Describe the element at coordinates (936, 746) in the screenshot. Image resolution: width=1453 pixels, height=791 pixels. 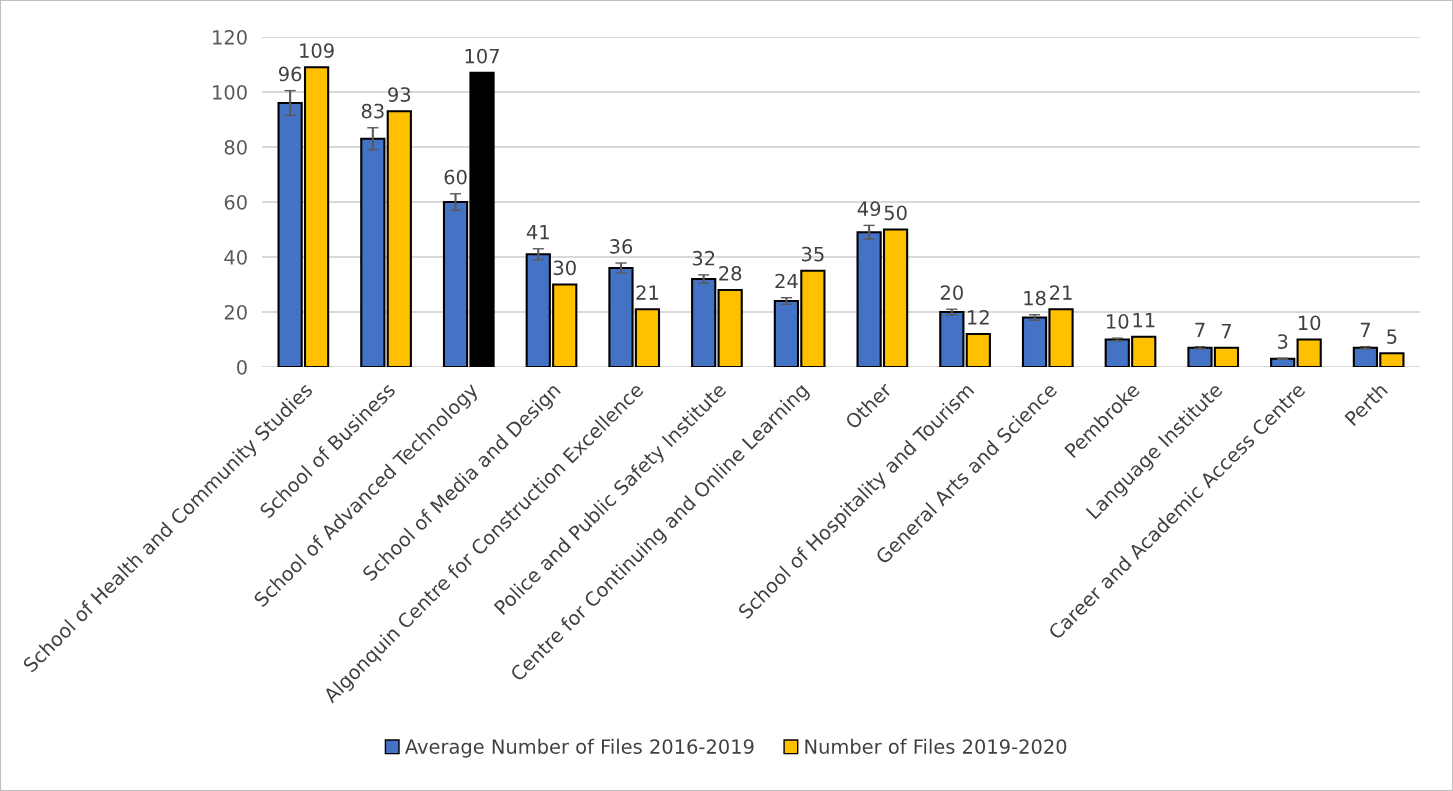
I see `legend-label: Number of Files 2019-2020` at that location.